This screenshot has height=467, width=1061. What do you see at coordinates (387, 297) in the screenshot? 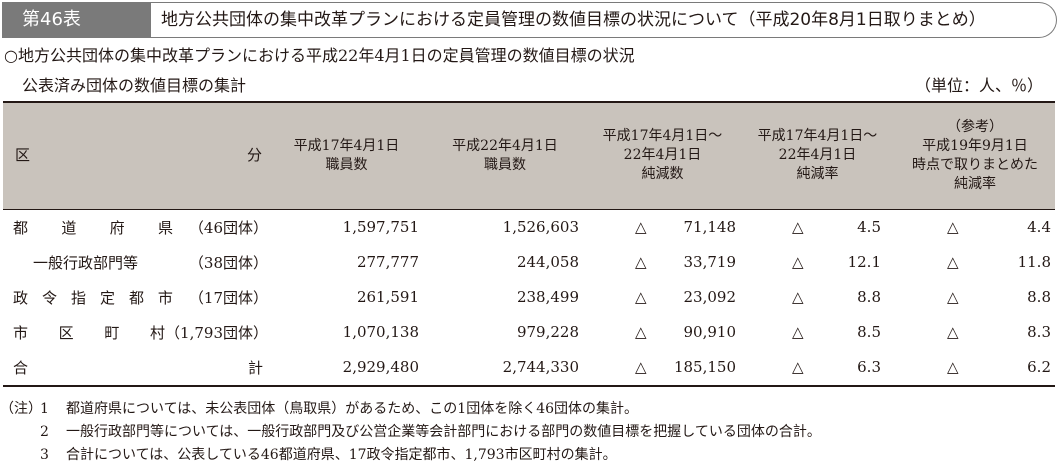
I see `cell-c1: 261,591` at bounding box center [387, 297].